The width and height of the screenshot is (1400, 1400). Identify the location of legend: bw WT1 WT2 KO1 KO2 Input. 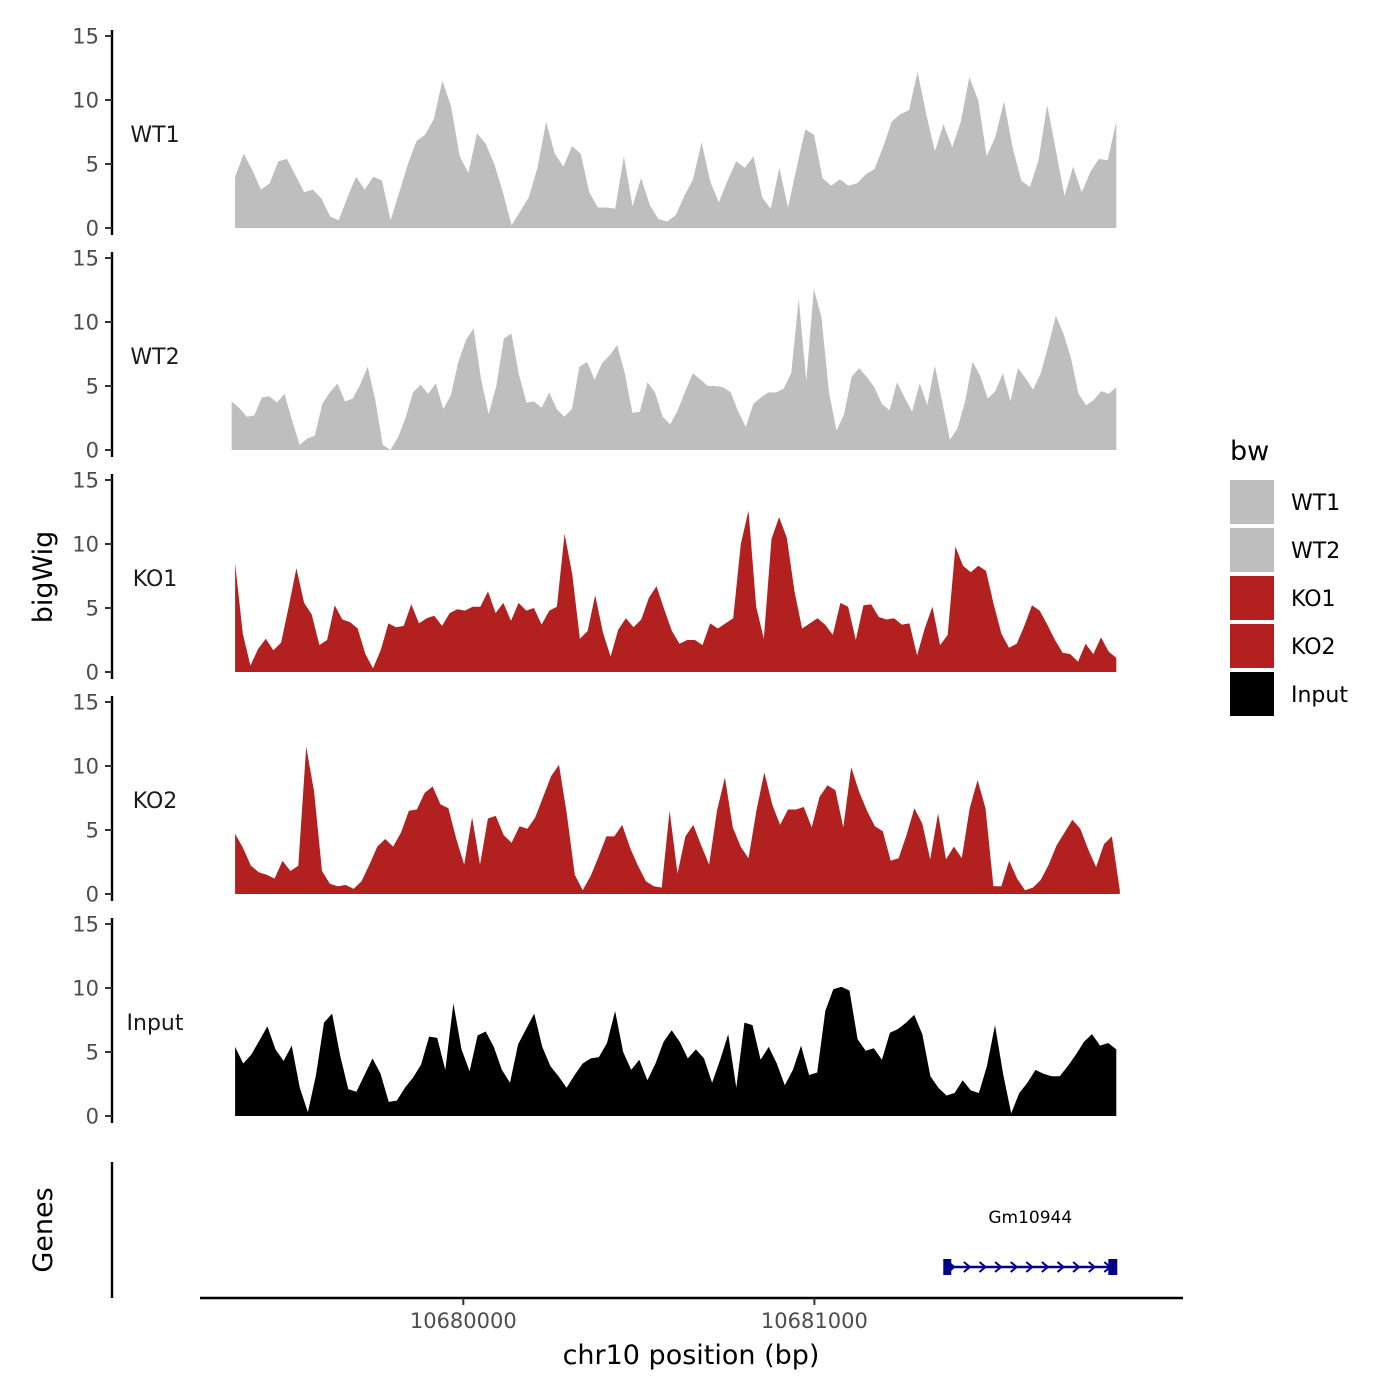
(1289, 576).